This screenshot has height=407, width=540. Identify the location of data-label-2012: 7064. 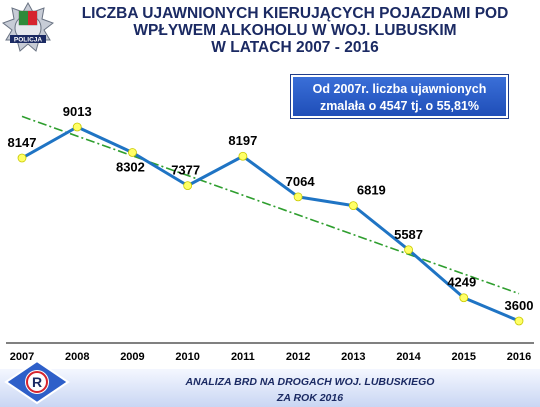
(301, 181).